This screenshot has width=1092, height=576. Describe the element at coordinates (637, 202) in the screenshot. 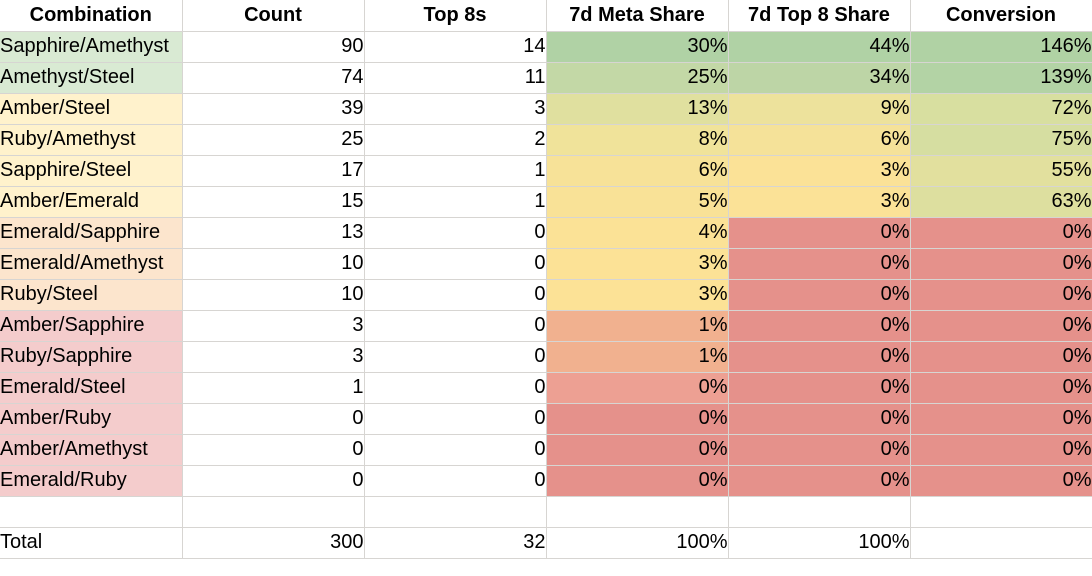

I see `cell-meta: 5%` at that location.